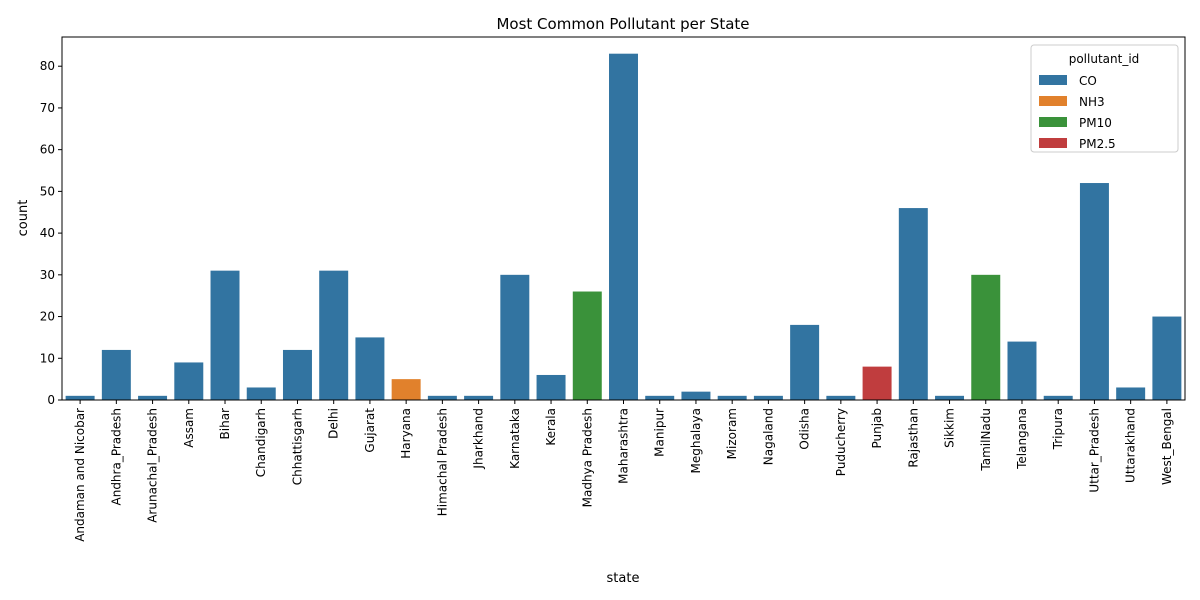  What do you see at coordinates (47, 150) in the screenshot?
I see `y-tick-label: 60` at bounding box center [47, 150].